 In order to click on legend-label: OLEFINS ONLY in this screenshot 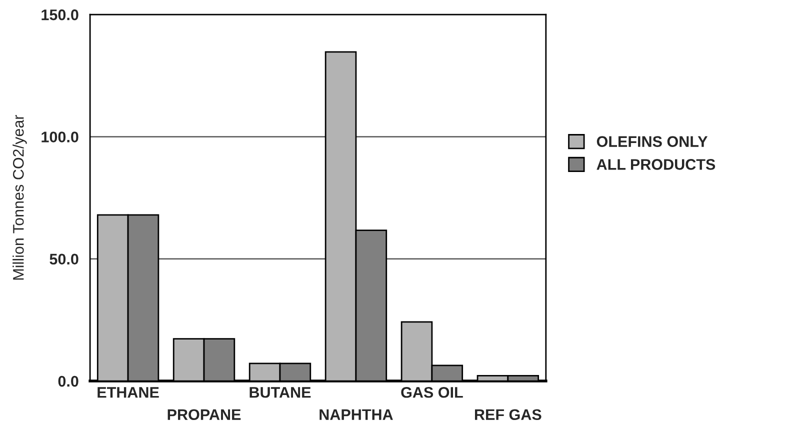, I will do `click(652, 141)`.